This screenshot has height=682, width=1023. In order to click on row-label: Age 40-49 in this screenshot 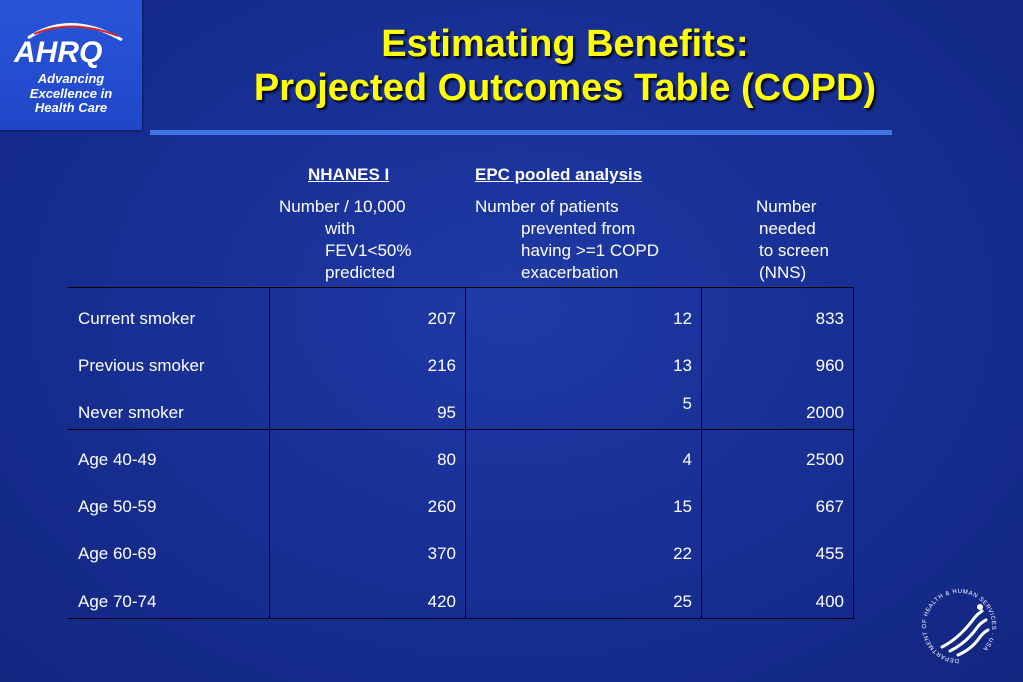, I will do `click(117, 459)`.